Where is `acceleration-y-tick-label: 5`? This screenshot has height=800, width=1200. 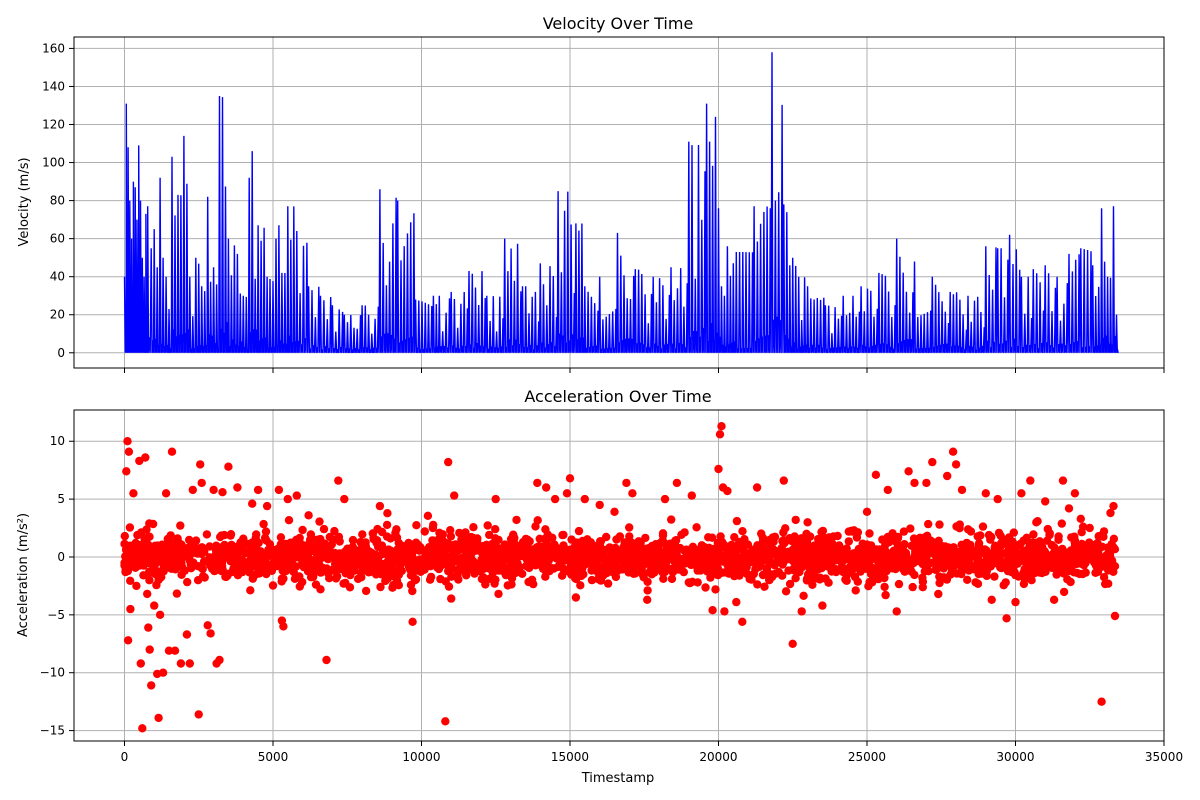 acceleration-y-tick-label: 5 is located at coordinates (61, 499).